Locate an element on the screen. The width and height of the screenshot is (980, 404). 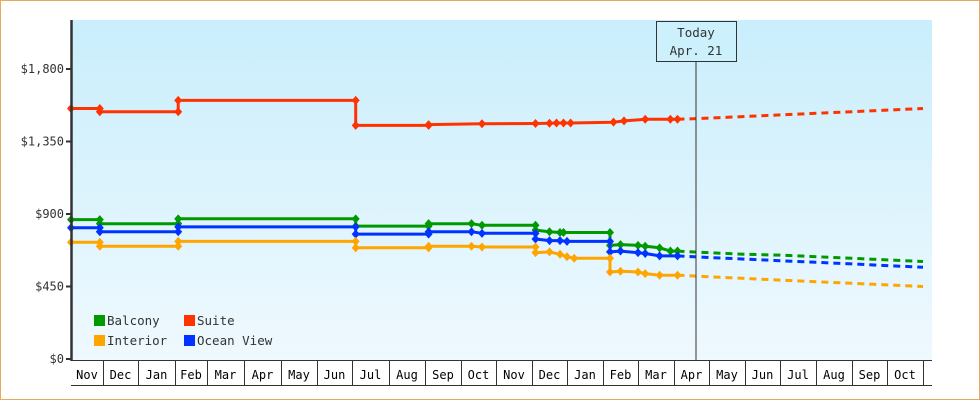
today-date: Apr. 21 is located at coordinates (696, 50).